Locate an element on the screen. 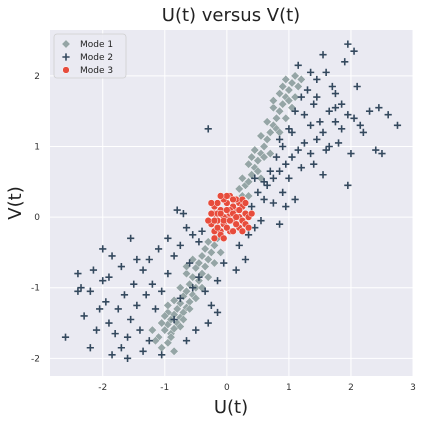 This screenshot has height=424, width=424. x-axis-label: U(t) is located at coordinates (231, 407).